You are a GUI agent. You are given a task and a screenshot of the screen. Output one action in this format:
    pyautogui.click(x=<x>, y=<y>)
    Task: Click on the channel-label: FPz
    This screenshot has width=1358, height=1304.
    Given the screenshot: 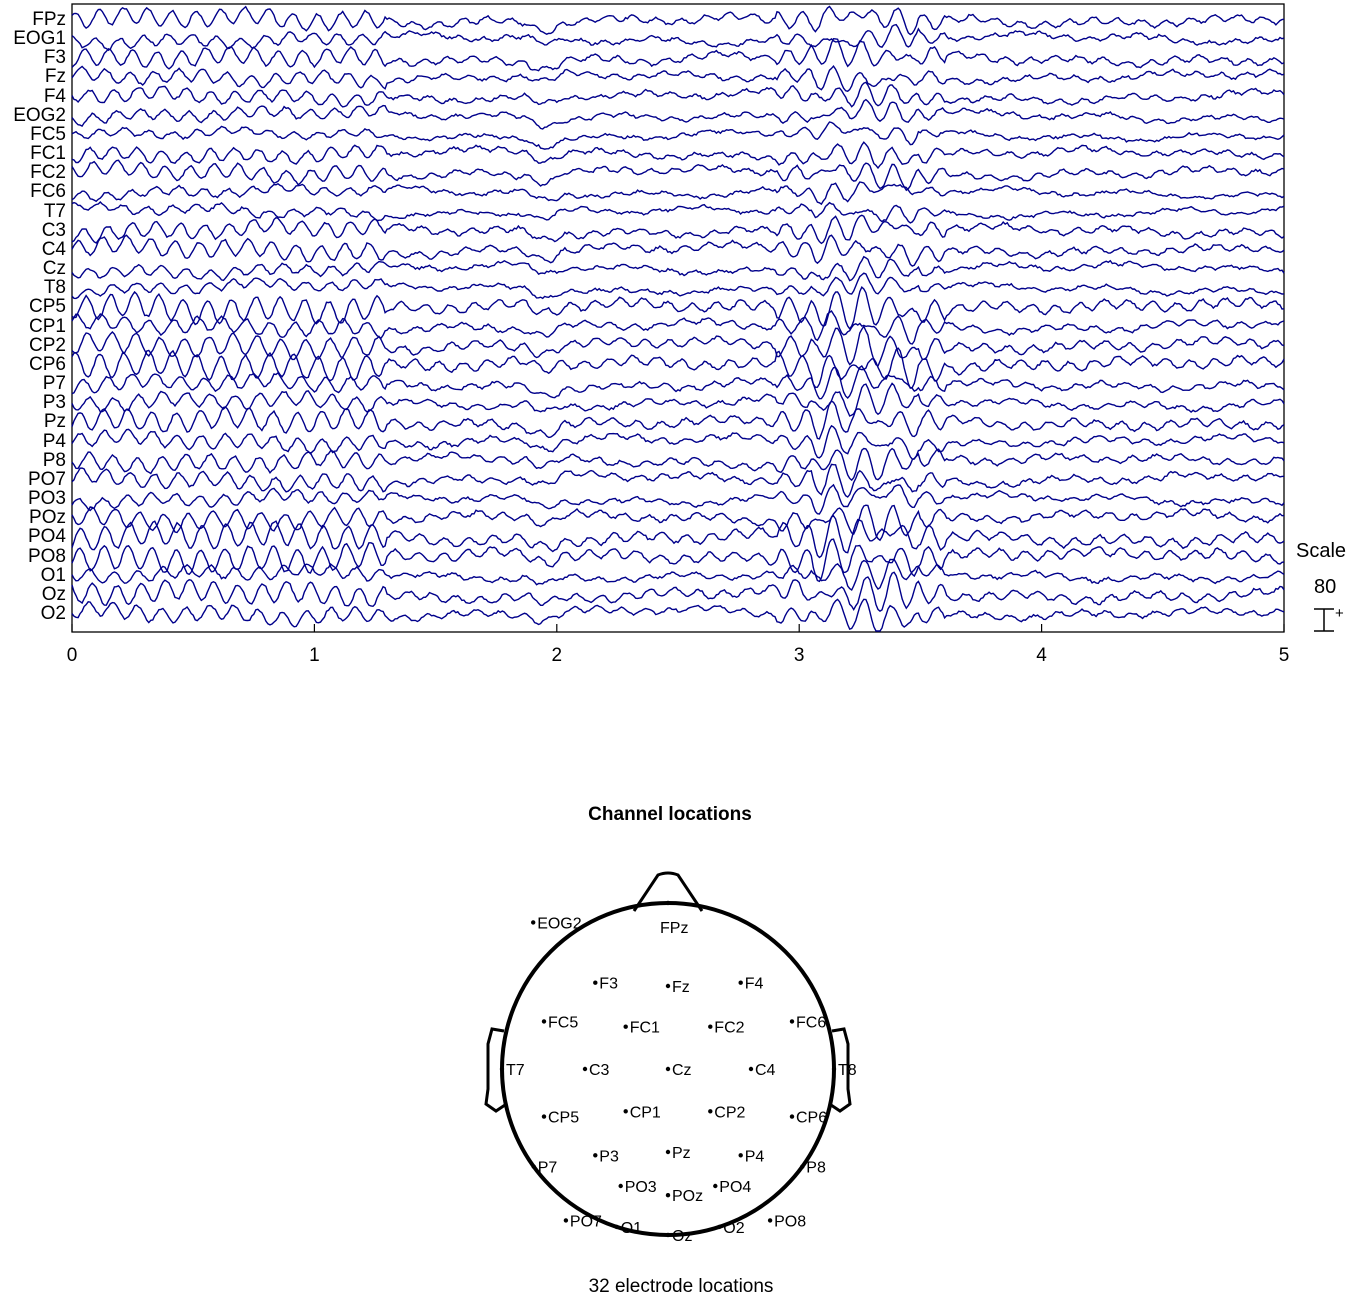 What is the action you would take?
    pyautogui.click(x=49, y=19)
    